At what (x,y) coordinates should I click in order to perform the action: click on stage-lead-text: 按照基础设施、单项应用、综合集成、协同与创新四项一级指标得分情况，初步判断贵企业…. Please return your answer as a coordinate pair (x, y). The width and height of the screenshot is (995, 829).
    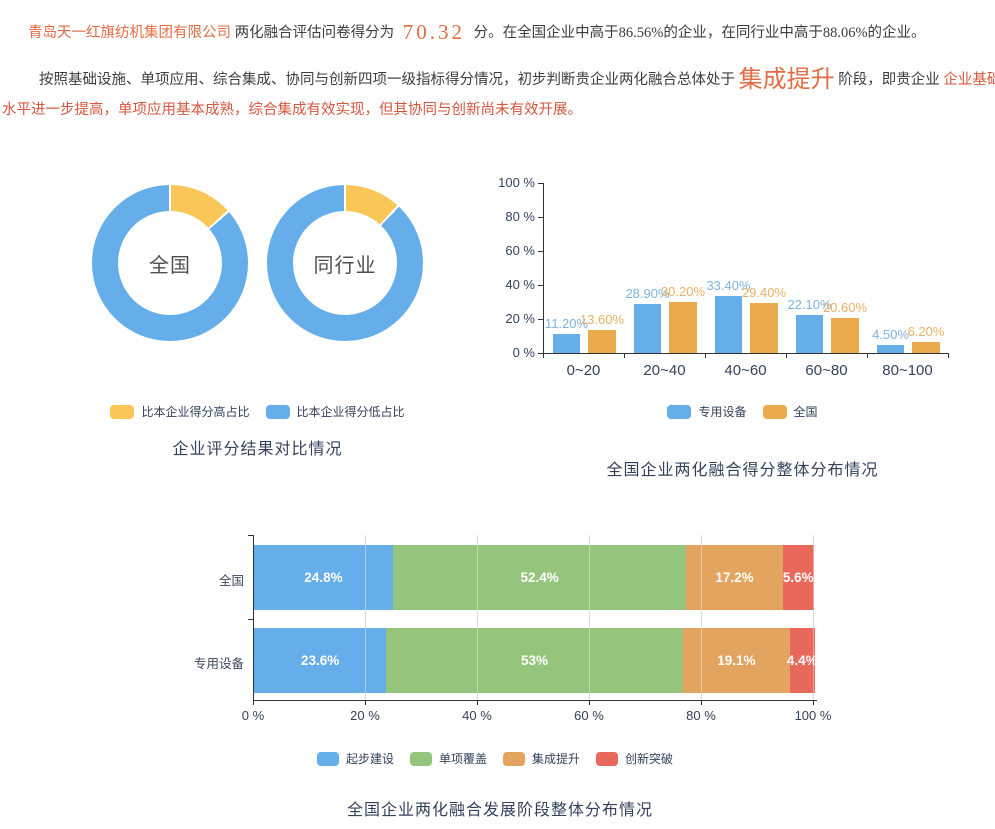
    Looking at the image, I should click on (387, 80).